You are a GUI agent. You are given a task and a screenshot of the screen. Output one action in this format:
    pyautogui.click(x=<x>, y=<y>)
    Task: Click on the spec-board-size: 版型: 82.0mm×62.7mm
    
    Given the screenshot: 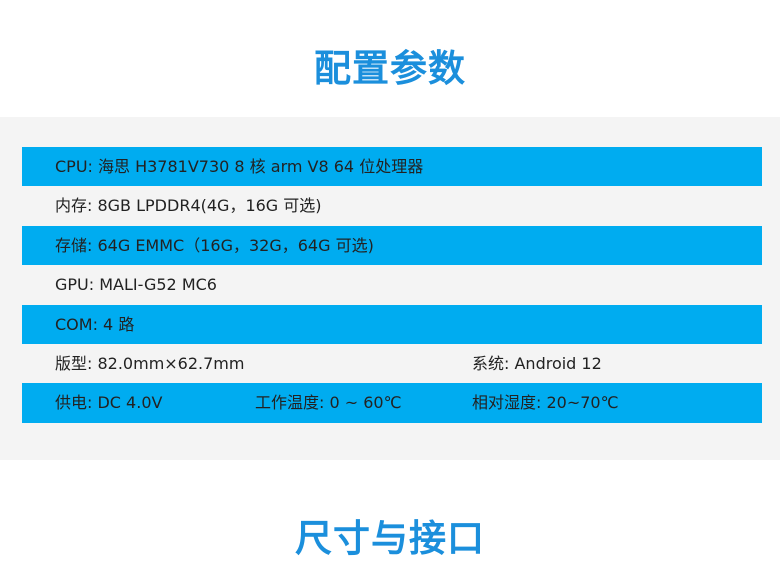 What is the action you would take?
    pyautogui.click(x=150, y=363)
    